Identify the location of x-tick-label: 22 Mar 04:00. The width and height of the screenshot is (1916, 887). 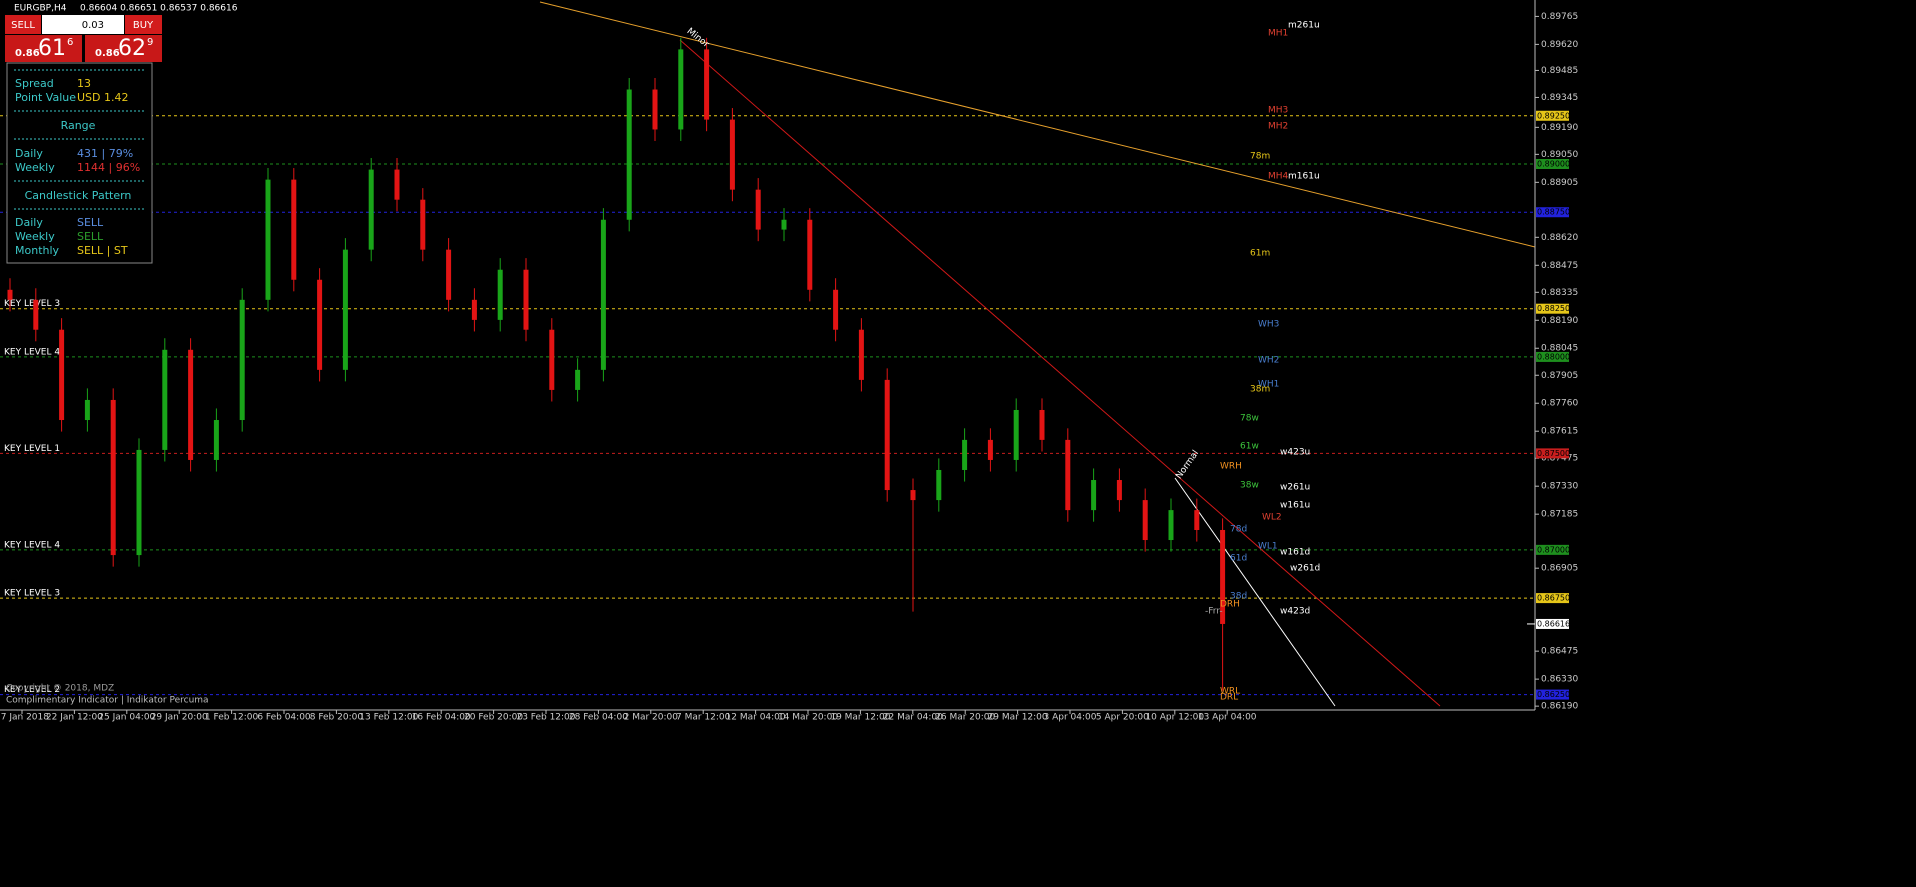
(913, 718).